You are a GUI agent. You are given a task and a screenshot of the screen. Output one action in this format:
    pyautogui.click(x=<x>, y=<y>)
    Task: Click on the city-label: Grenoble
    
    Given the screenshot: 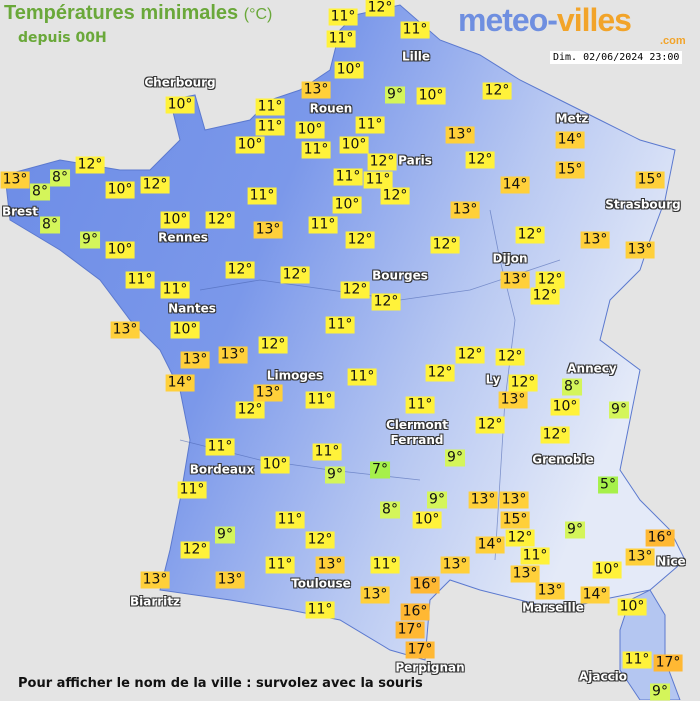 What is the action you would take?
    pyautogui.click(x=563, y=459)
    